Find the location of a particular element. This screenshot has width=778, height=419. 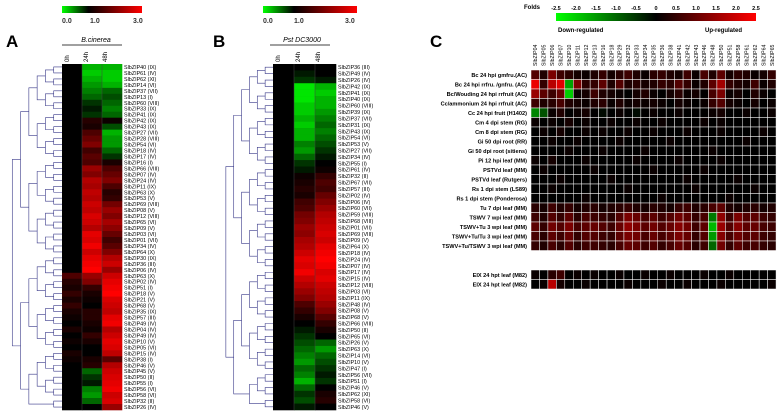

gene-label: SlbZIP54 (VI) is located at coordinates (140, 146).